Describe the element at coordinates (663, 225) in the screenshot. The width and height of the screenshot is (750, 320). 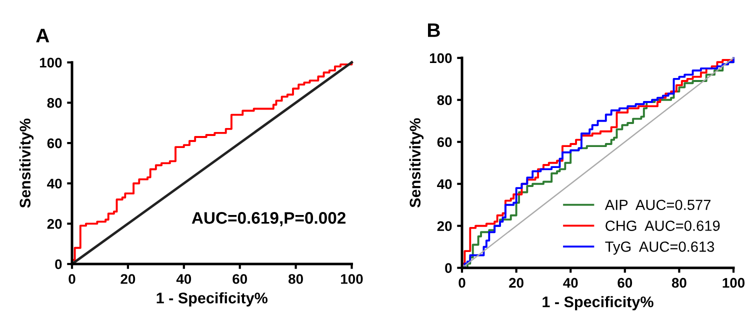
I see `legend-label: CHG AUC=0.619` at that location.